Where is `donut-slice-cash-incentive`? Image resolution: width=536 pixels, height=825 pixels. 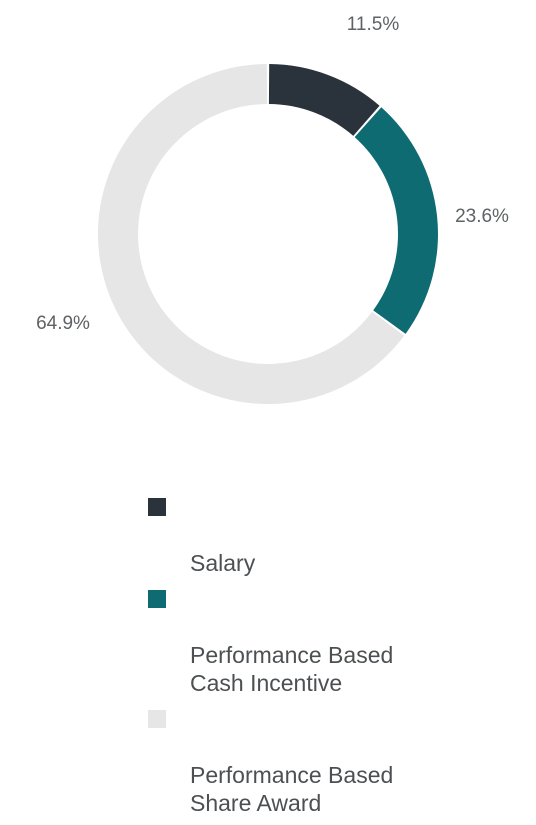 donut-slice-cash-incentive is located at coordinates (396, 220).